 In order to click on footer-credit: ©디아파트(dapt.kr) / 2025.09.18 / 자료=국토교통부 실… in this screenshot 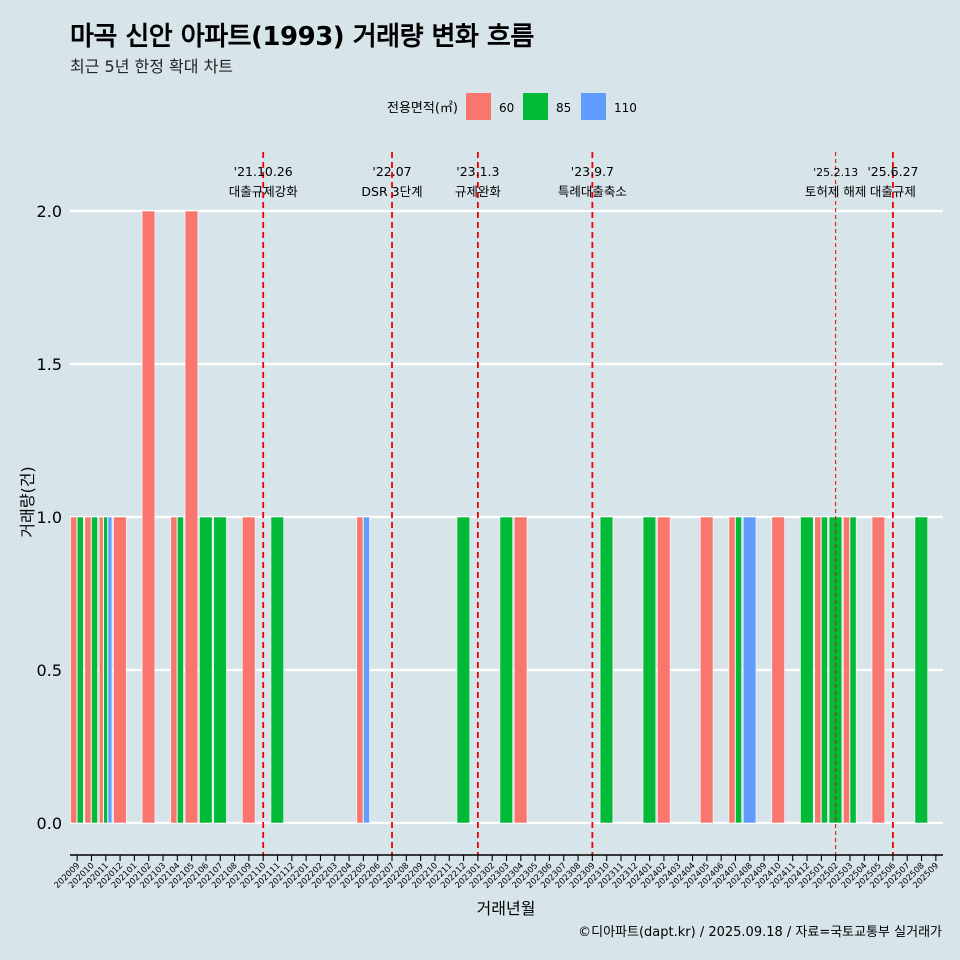, I will do `click(760, 932)`.